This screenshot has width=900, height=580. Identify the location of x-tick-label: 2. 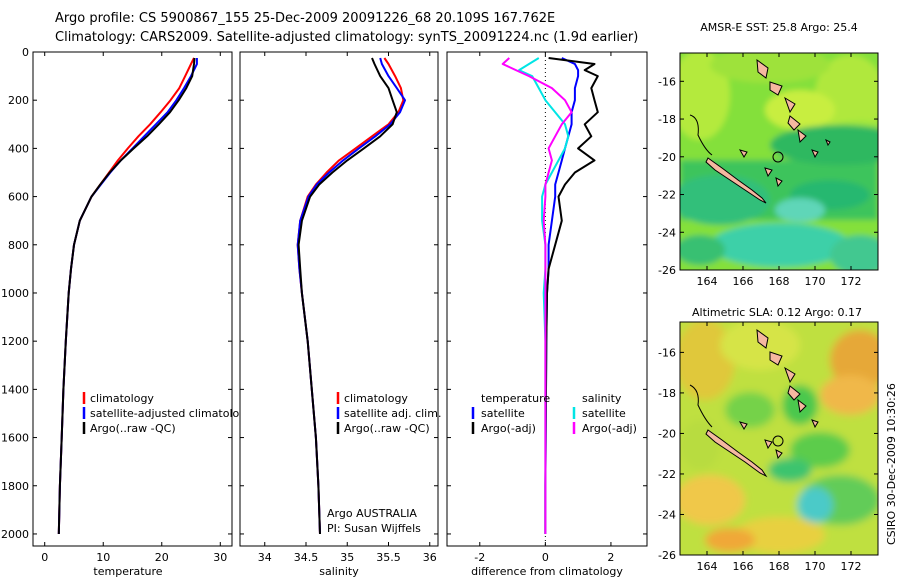
(610, 557).